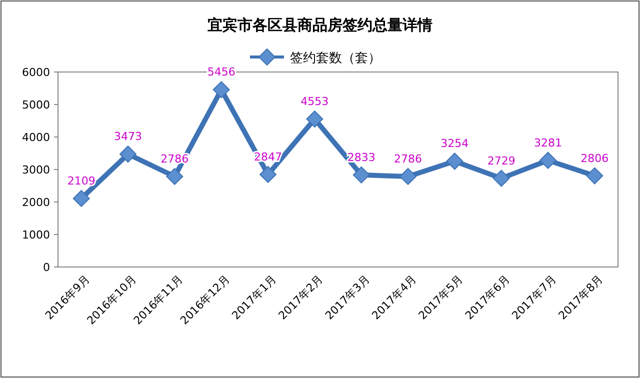 This screenshot has height=378, width=640. What do you see at coordinates (36, 72) in the screenshot?
I see `y-tick-label: 6000` at bounding box center [36, 72].